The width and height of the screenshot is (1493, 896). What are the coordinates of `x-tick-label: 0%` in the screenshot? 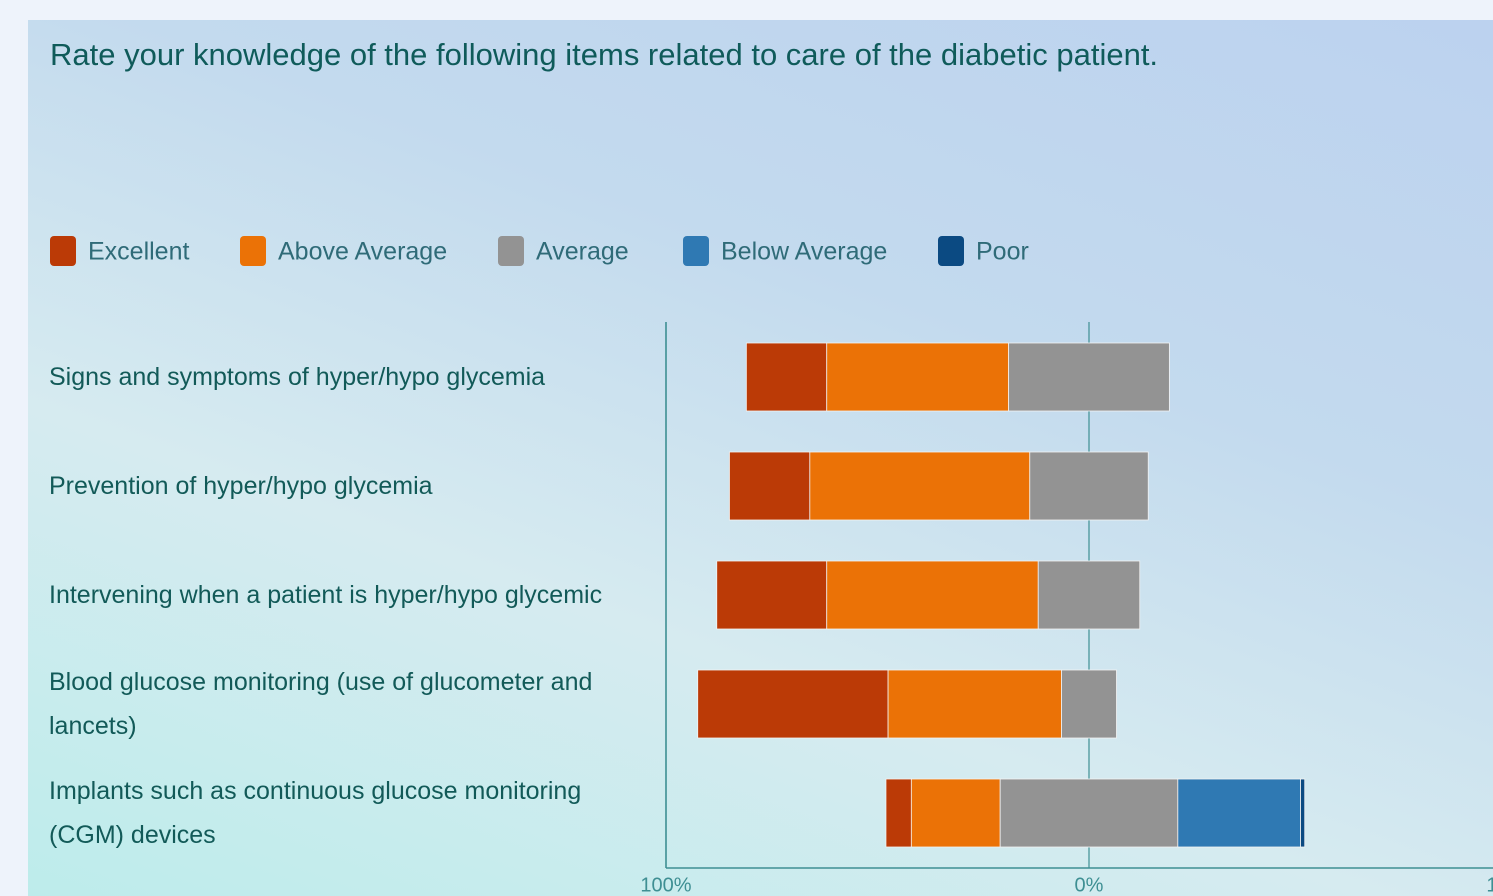 It's located at (1089, 885).